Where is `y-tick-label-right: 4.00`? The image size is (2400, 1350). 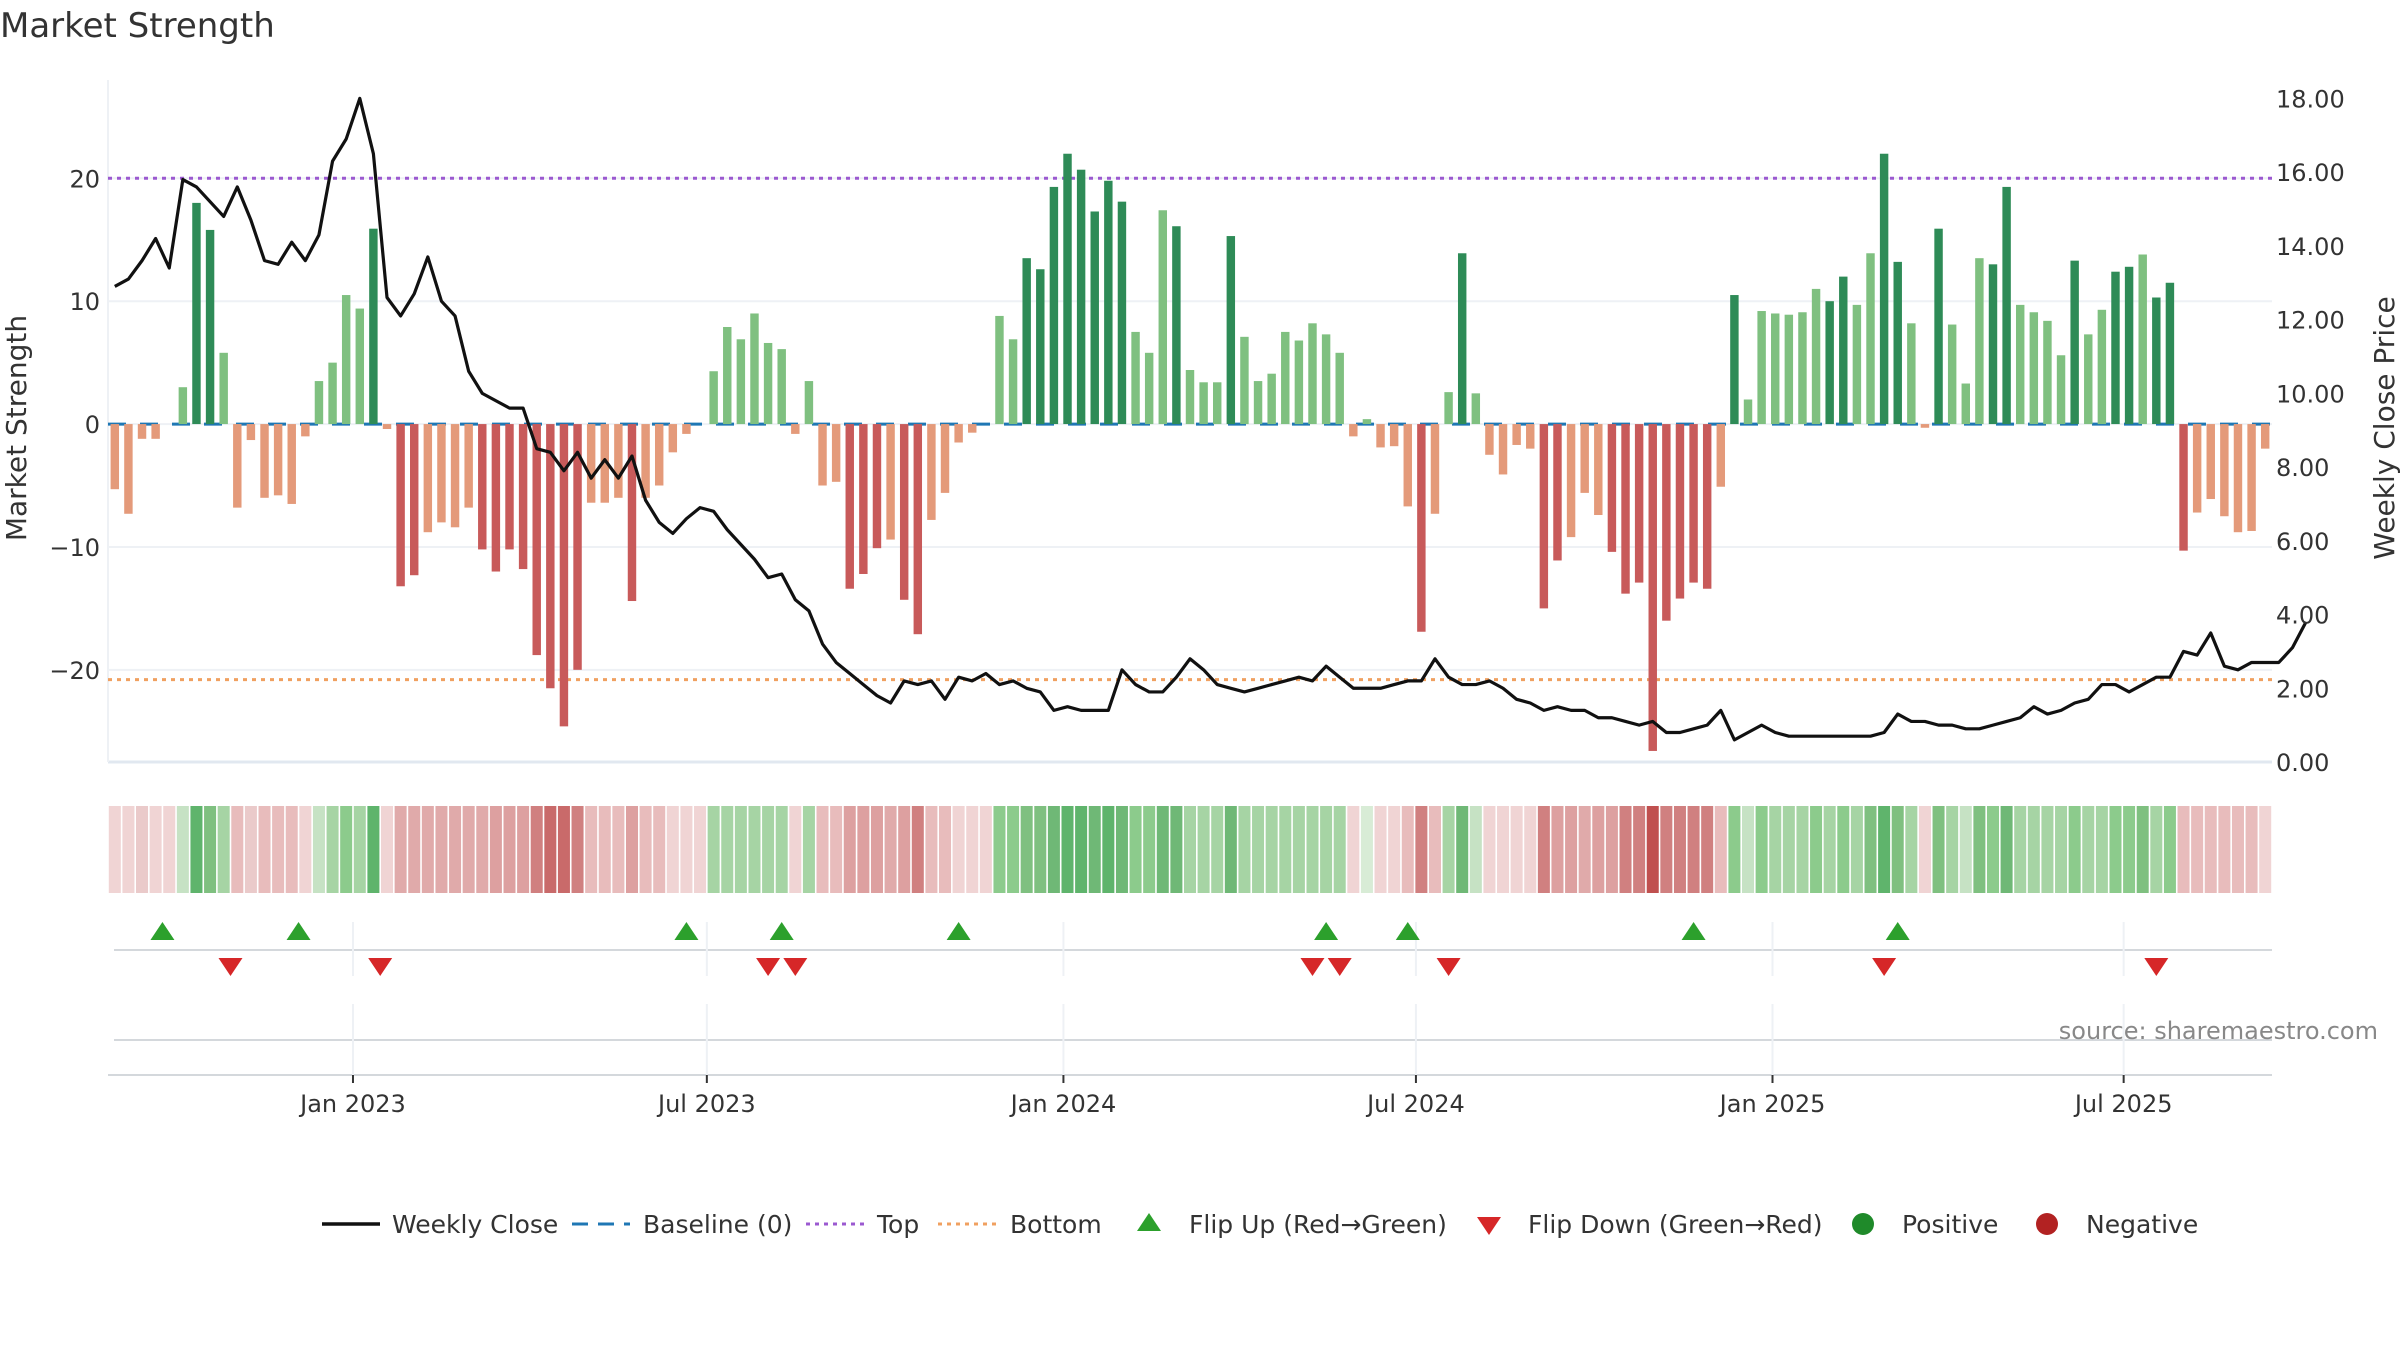
y-tick-label-right: 4.00 is located at coordinates (2302, 616).